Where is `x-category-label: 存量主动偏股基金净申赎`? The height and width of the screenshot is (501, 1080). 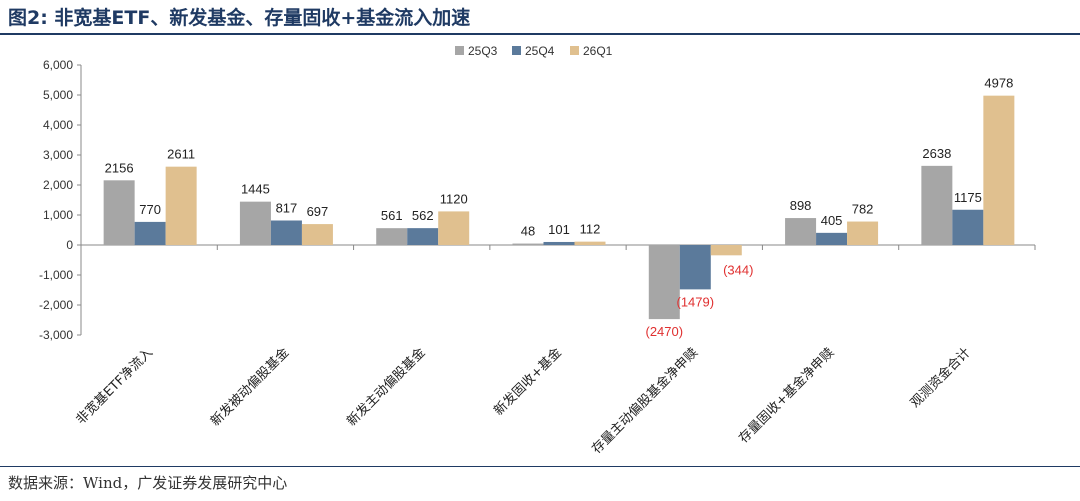
x-category-label: 存量主动偏股基金净申赎 is located at coordinates (645, 401).